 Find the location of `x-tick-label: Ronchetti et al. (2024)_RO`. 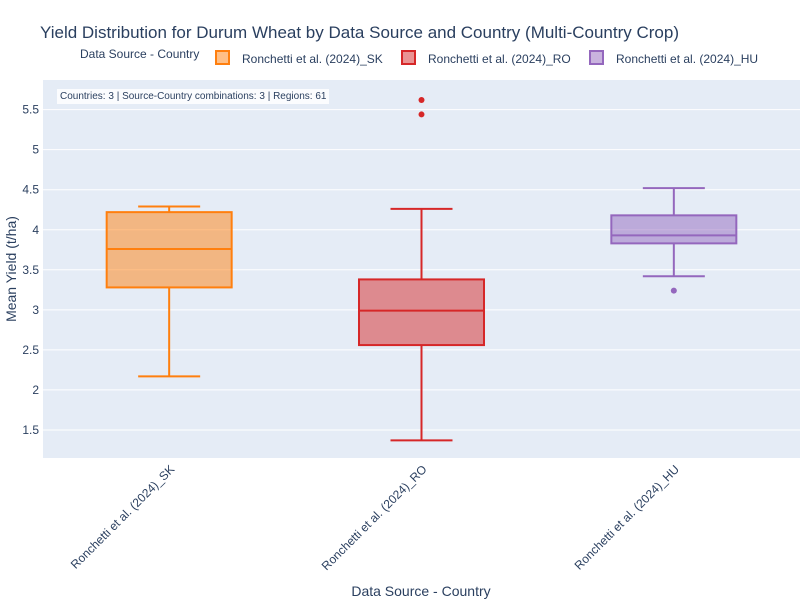

x-tick-label: Ronchetti et al. (2024)_RO is located at coordinates (374, 517).